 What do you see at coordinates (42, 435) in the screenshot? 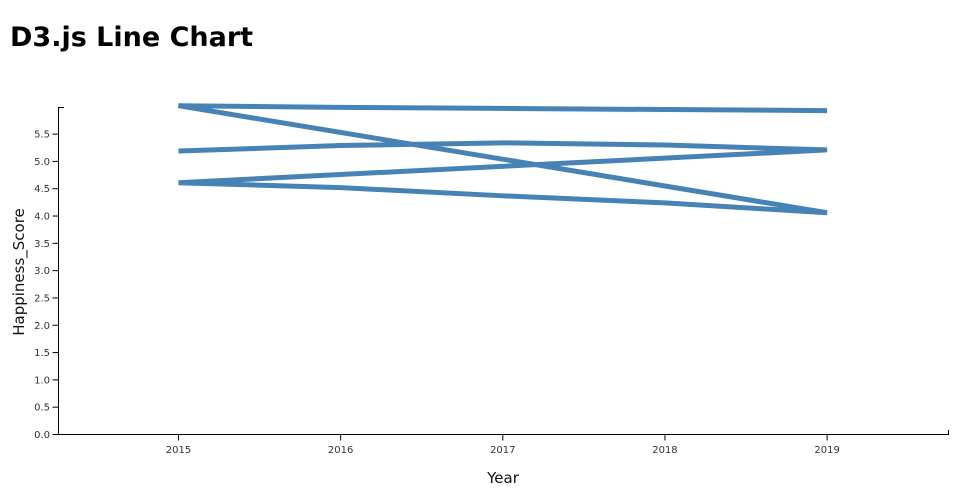
I see `y-tick-label: 0.0` at bounding box center [42, 435].